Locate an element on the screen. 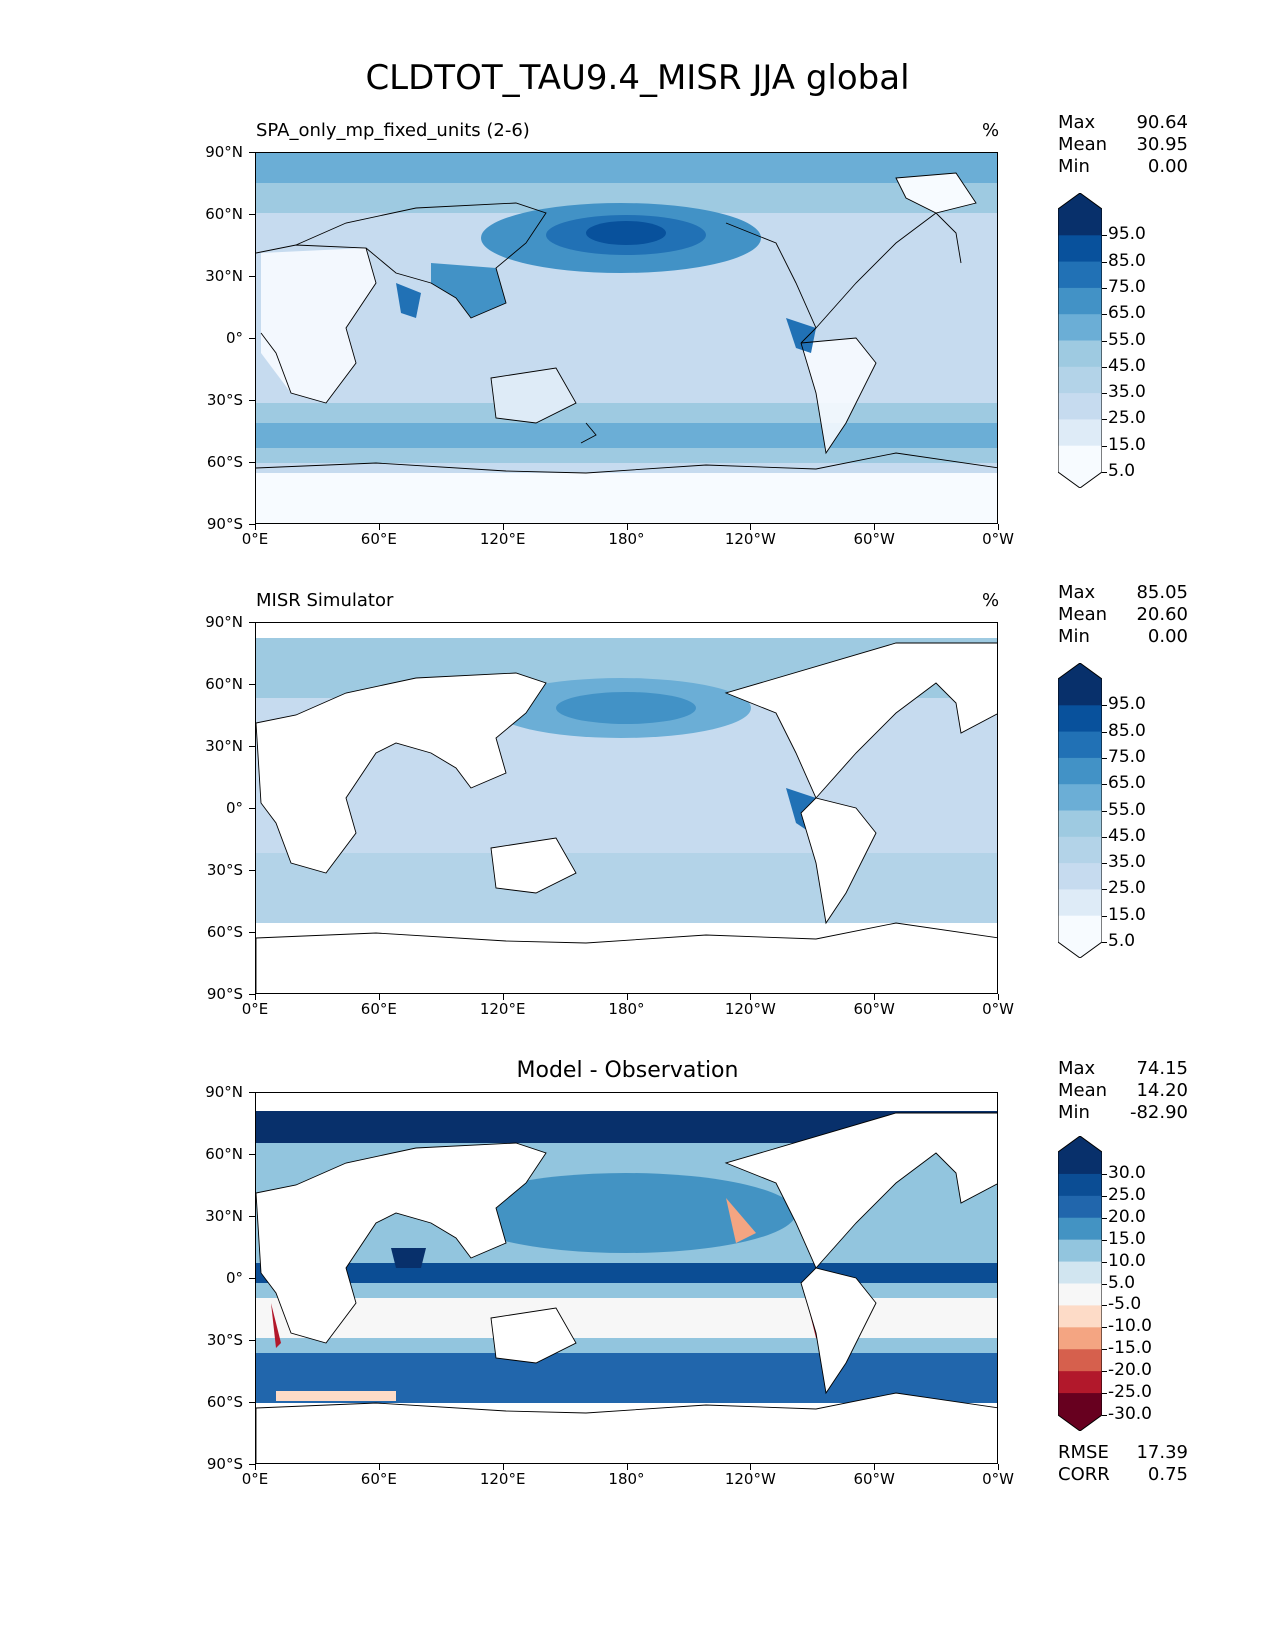 The width and height of the screenshot is (1275, 1650). panel-title: Model - Observation is located at coordinates (627, 1070).